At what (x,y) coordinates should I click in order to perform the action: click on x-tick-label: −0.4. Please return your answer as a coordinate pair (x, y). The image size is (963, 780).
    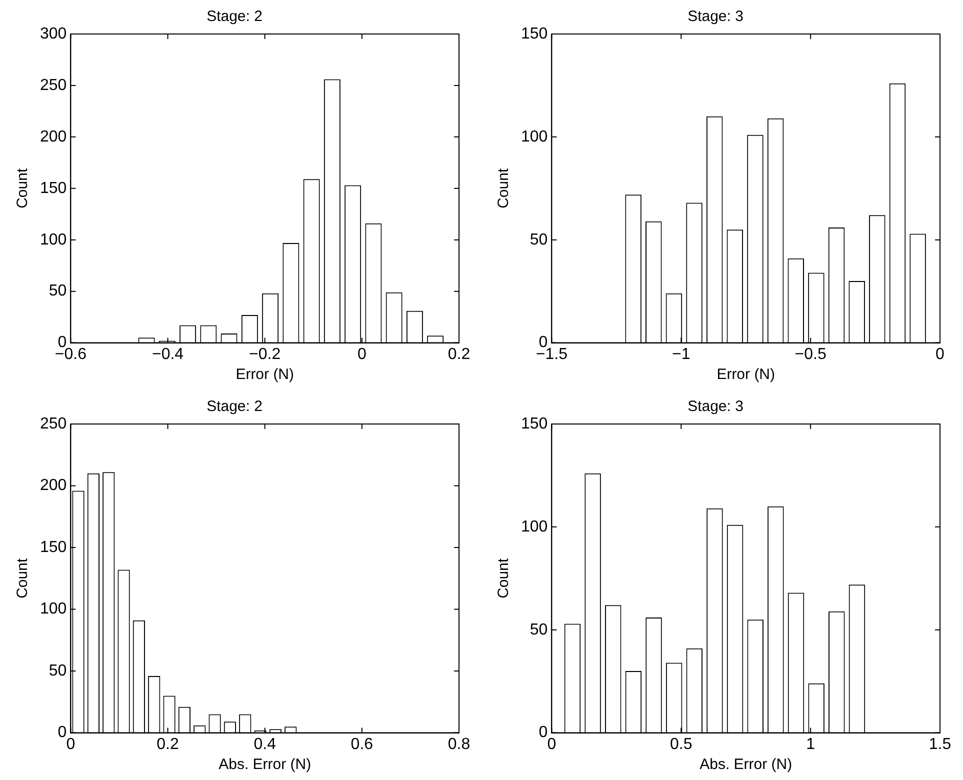
    Looking at the image, I should click on (168, 354).